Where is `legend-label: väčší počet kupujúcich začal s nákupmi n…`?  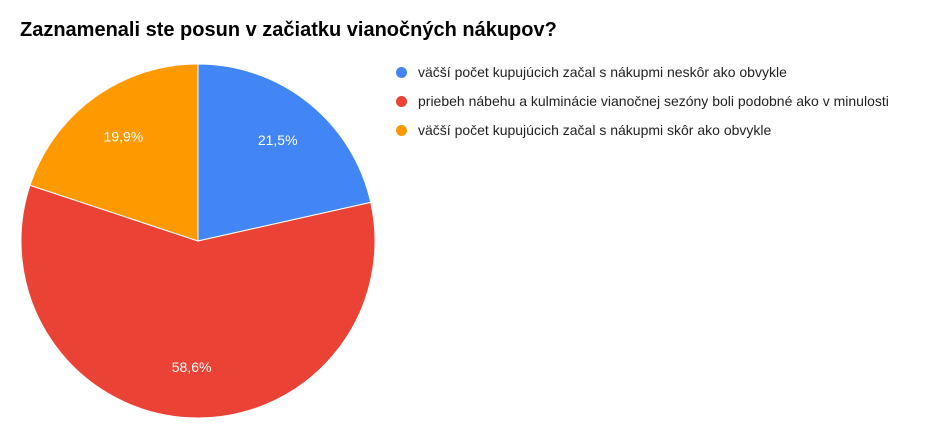
legend-label: väčší počet kupujúcich začal s nákupmi n… is located at coordinates (602, 72).